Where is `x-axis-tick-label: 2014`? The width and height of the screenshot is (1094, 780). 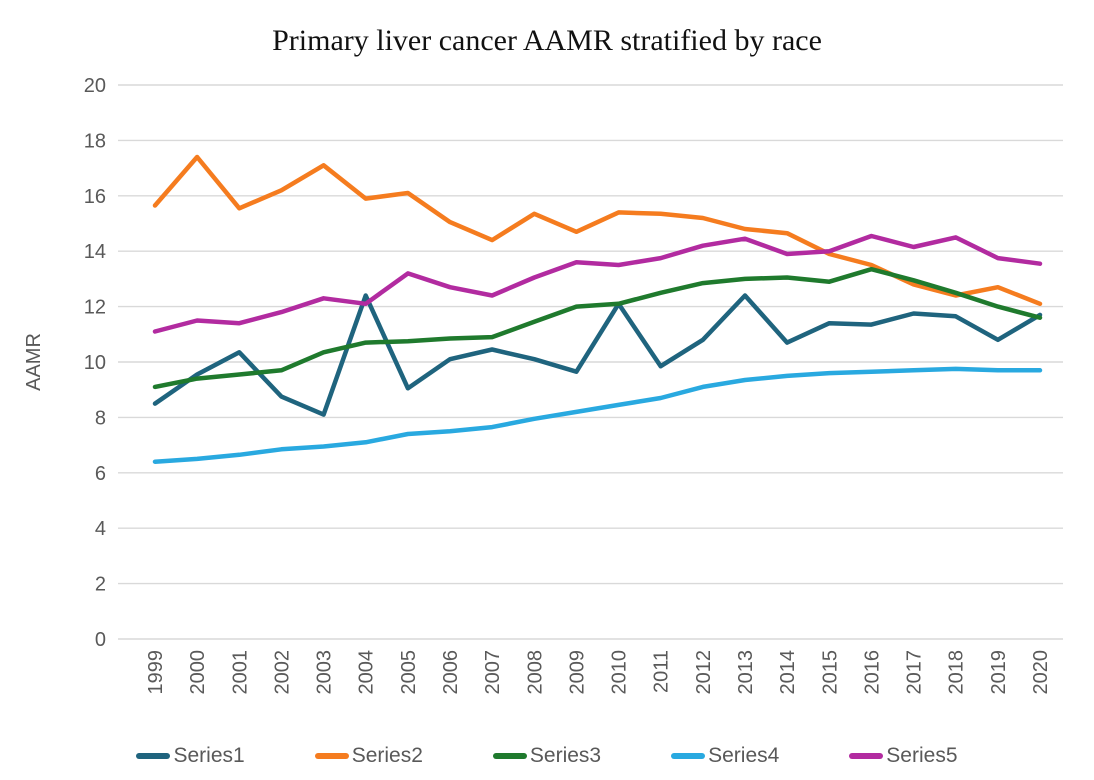
x-axis-tick-label: 2014 is located at coordinates (788, 672).